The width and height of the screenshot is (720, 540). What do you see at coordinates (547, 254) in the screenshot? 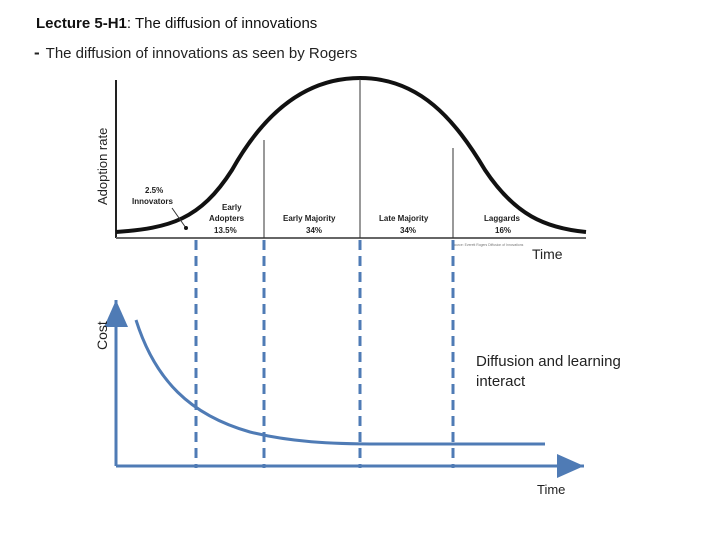
I see `top-time-axis-label: Time` at bounding box center [547, 254].